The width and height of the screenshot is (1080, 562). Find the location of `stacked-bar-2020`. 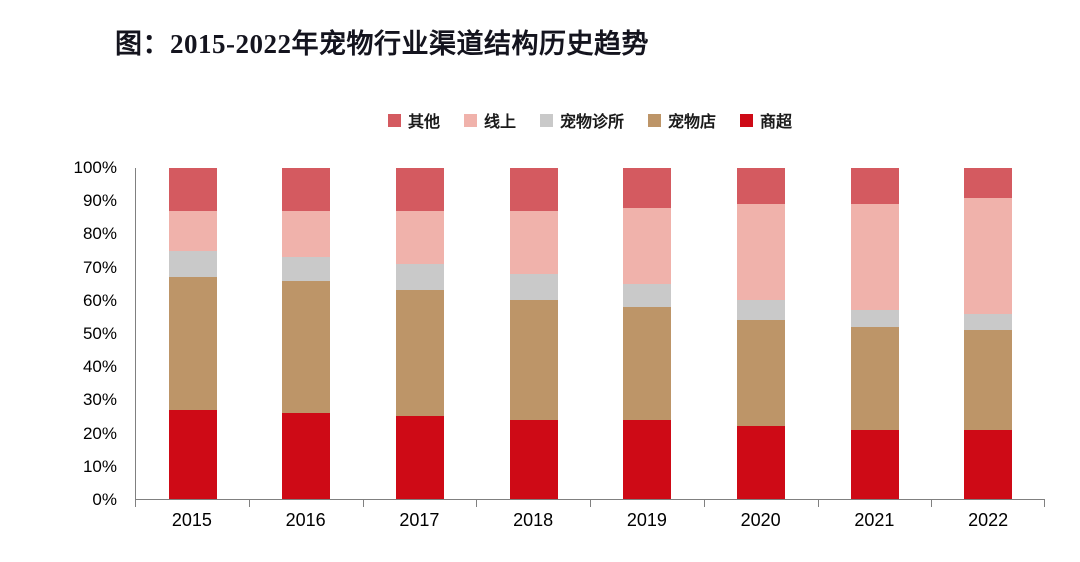

stacked-bar-2020 is located at coordinates (760, 333).